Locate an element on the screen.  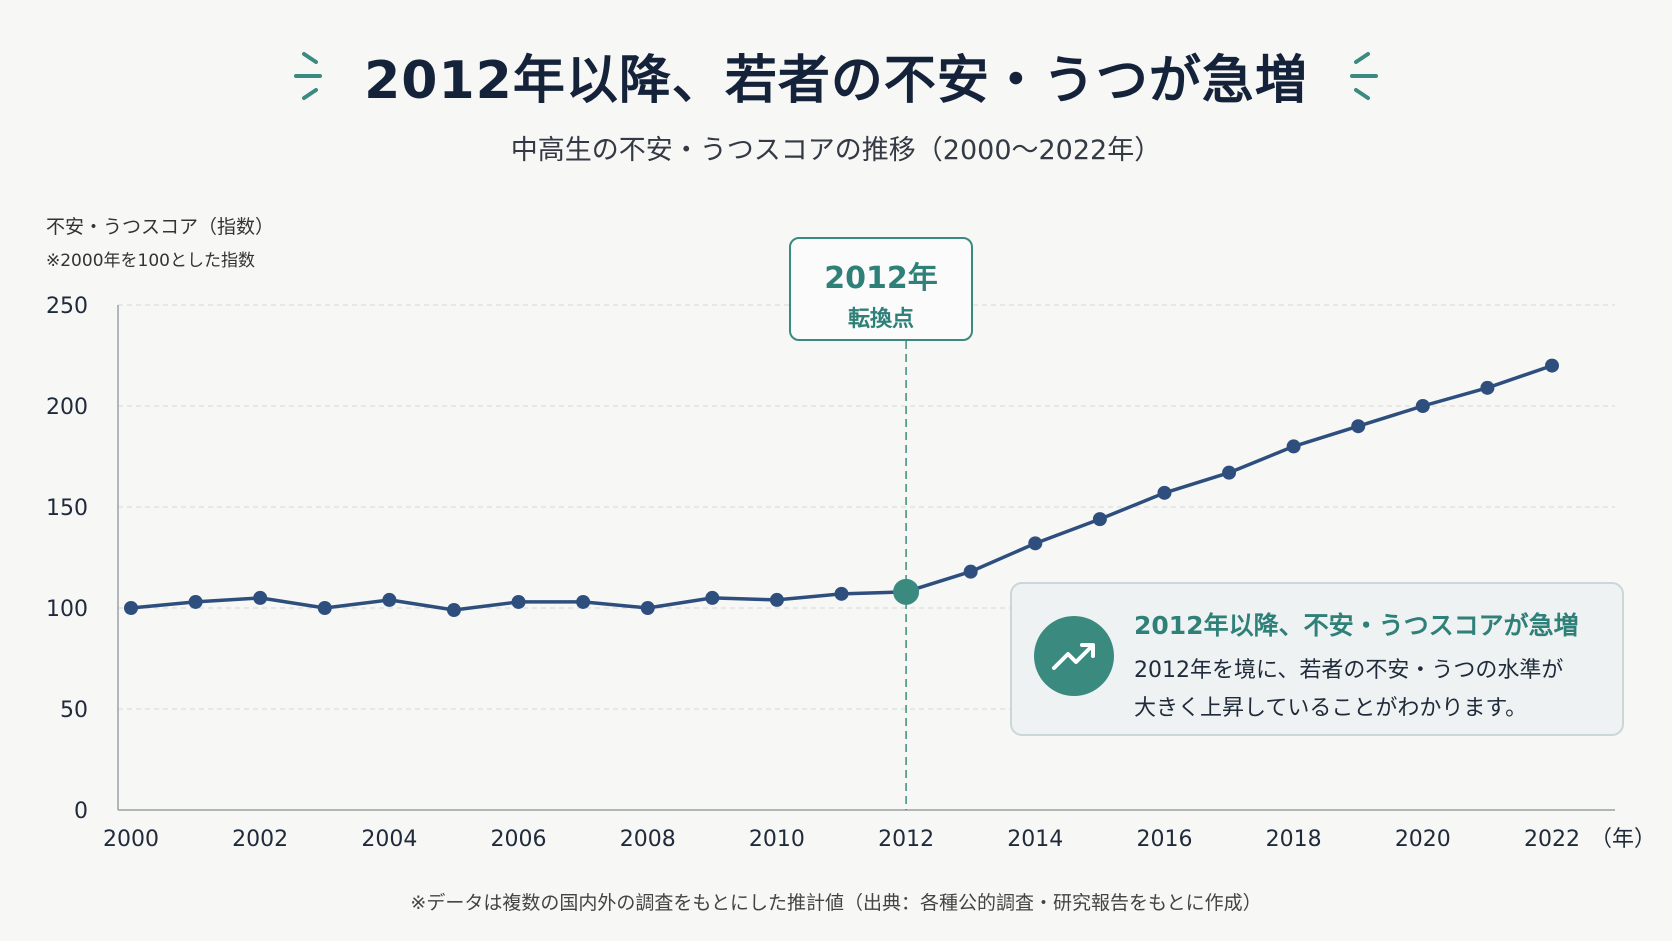
x-tick-label: 2022 is located at coordinates (1552, 839).